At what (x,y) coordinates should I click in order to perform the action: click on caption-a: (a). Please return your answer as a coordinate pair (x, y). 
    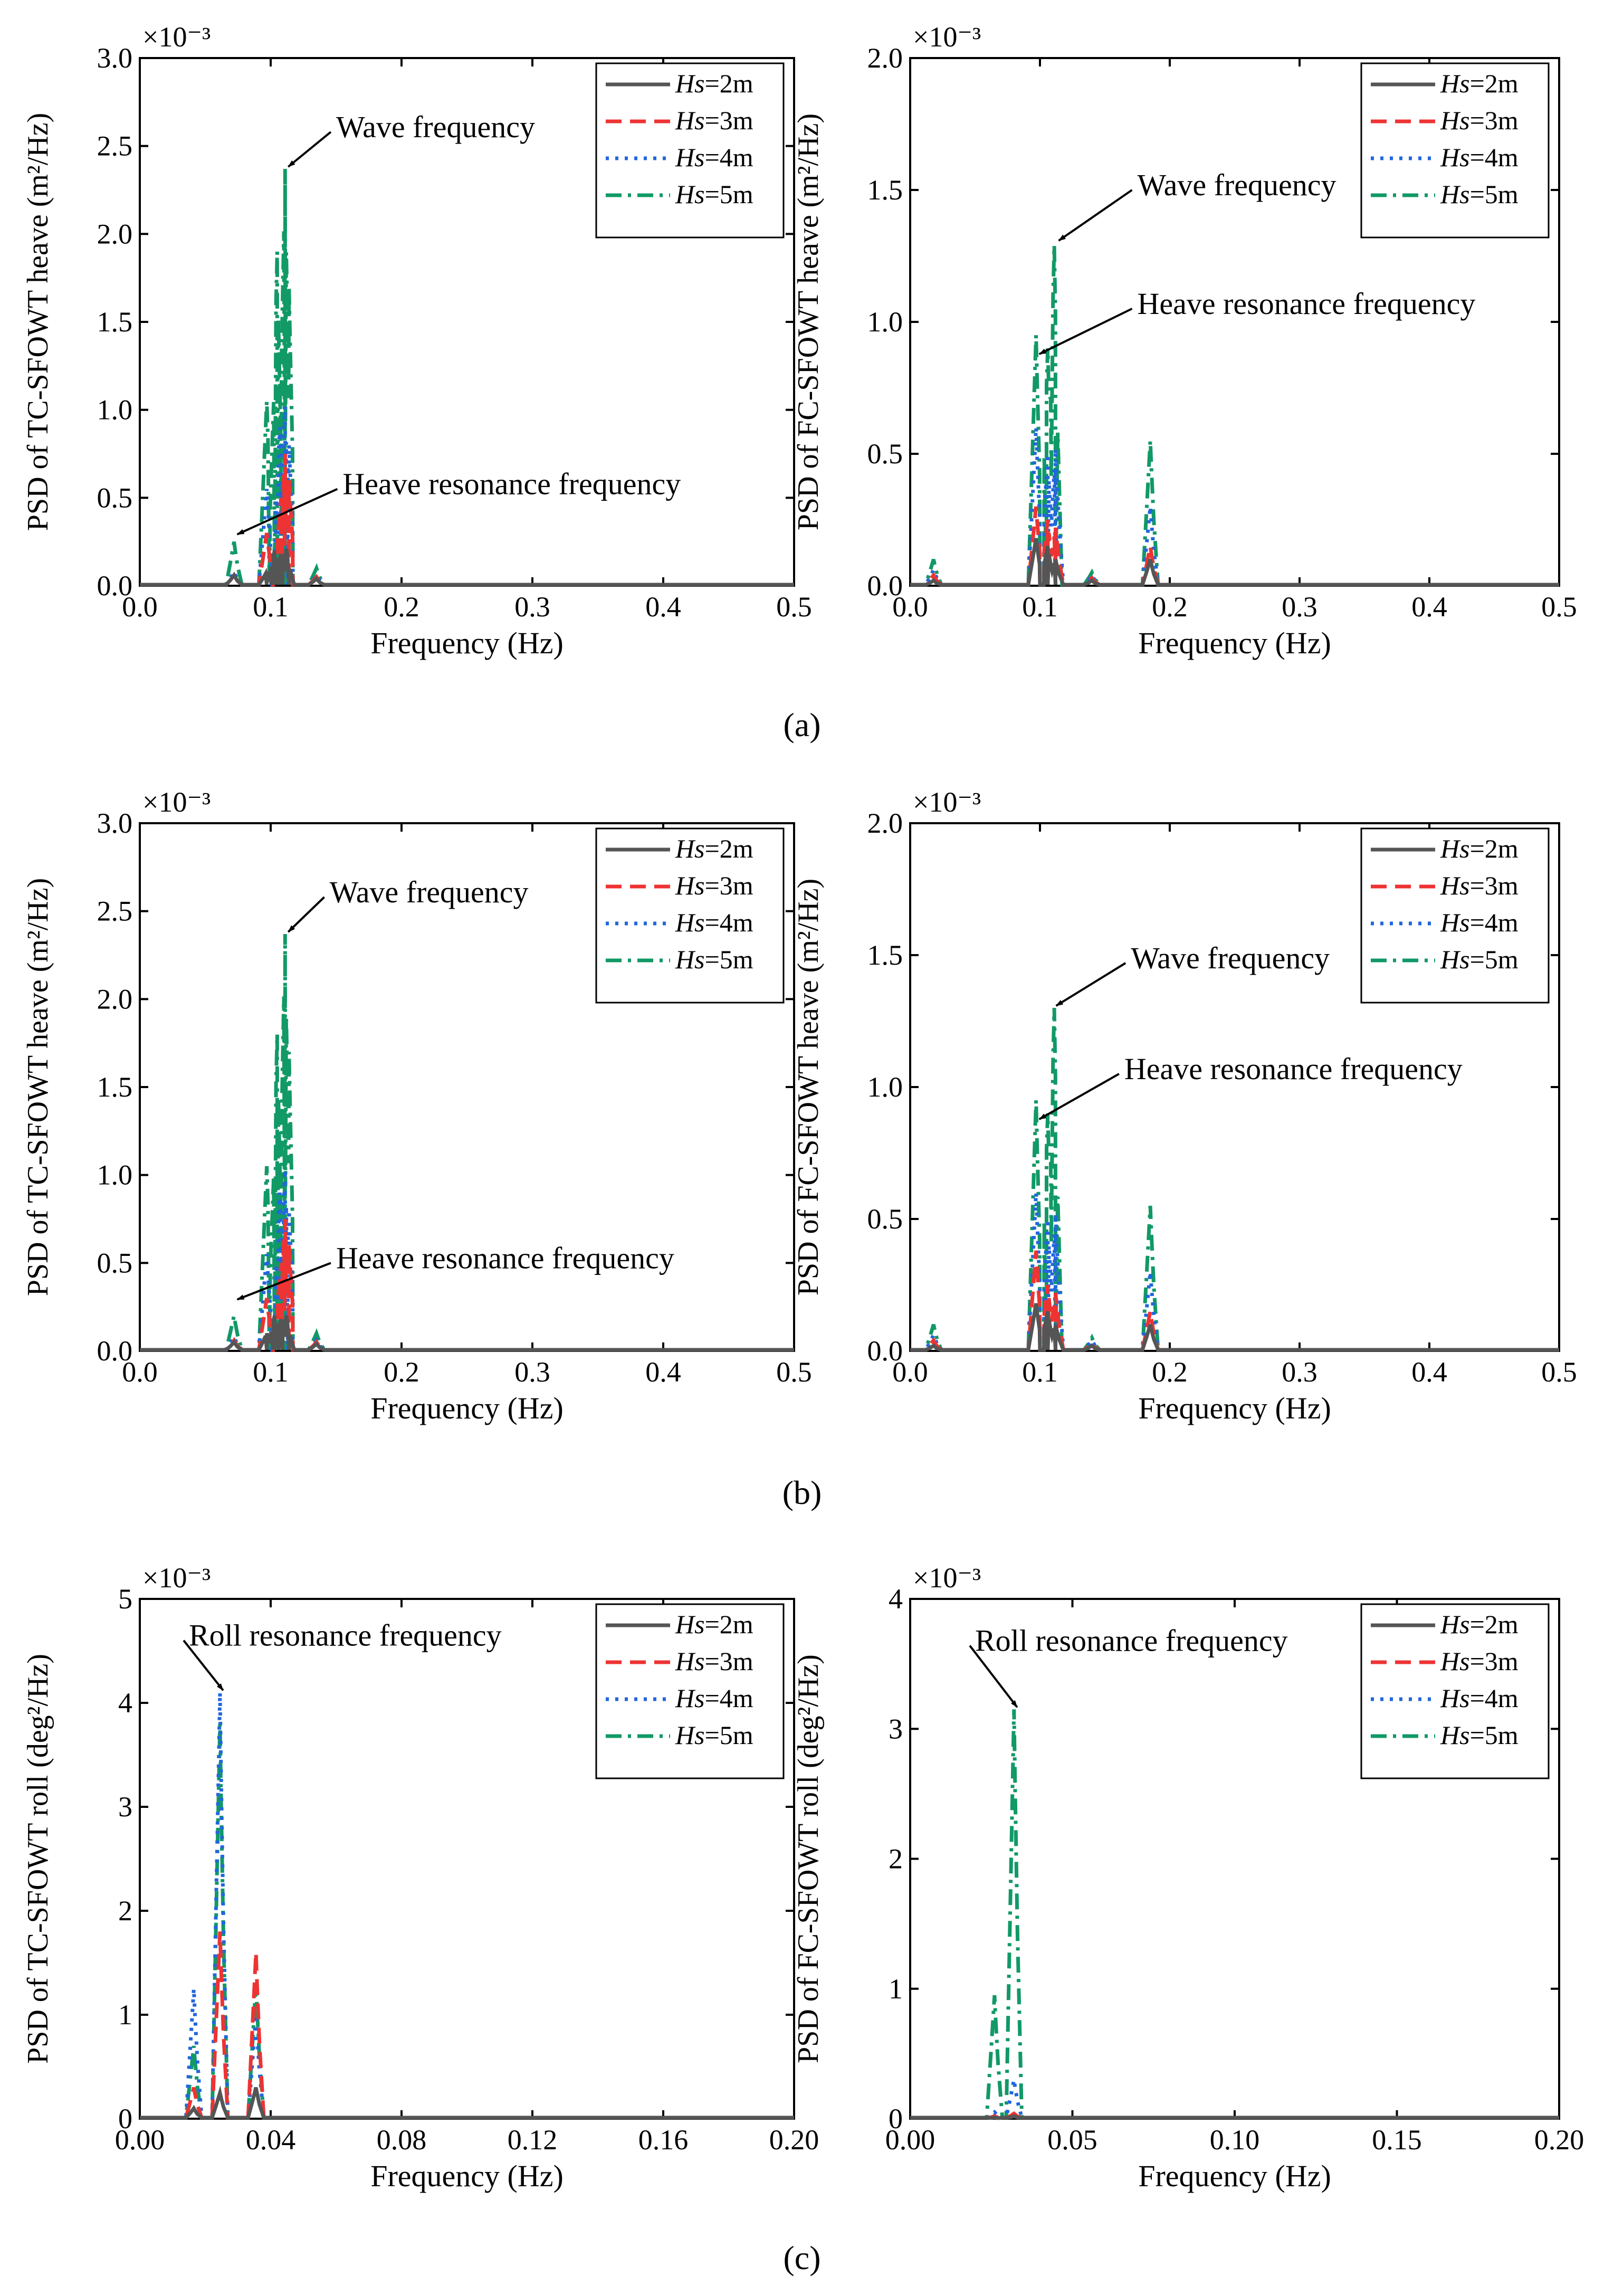
    Looking at the image, I should click on (802, 725).